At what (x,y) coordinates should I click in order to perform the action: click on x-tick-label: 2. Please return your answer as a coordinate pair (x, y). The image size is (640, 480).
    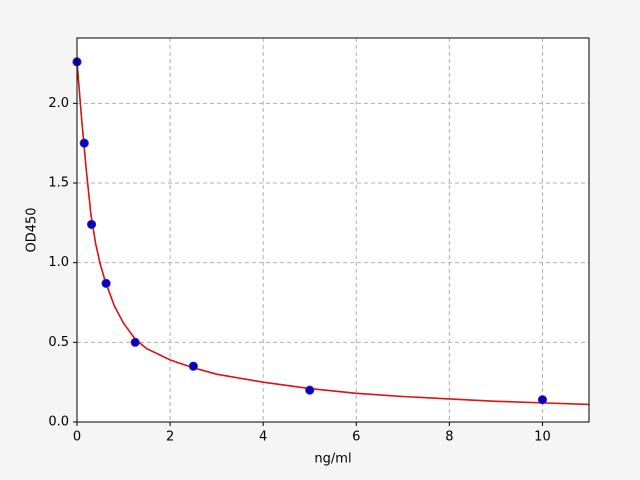
    Looking at the image, I should click on (170, 437).